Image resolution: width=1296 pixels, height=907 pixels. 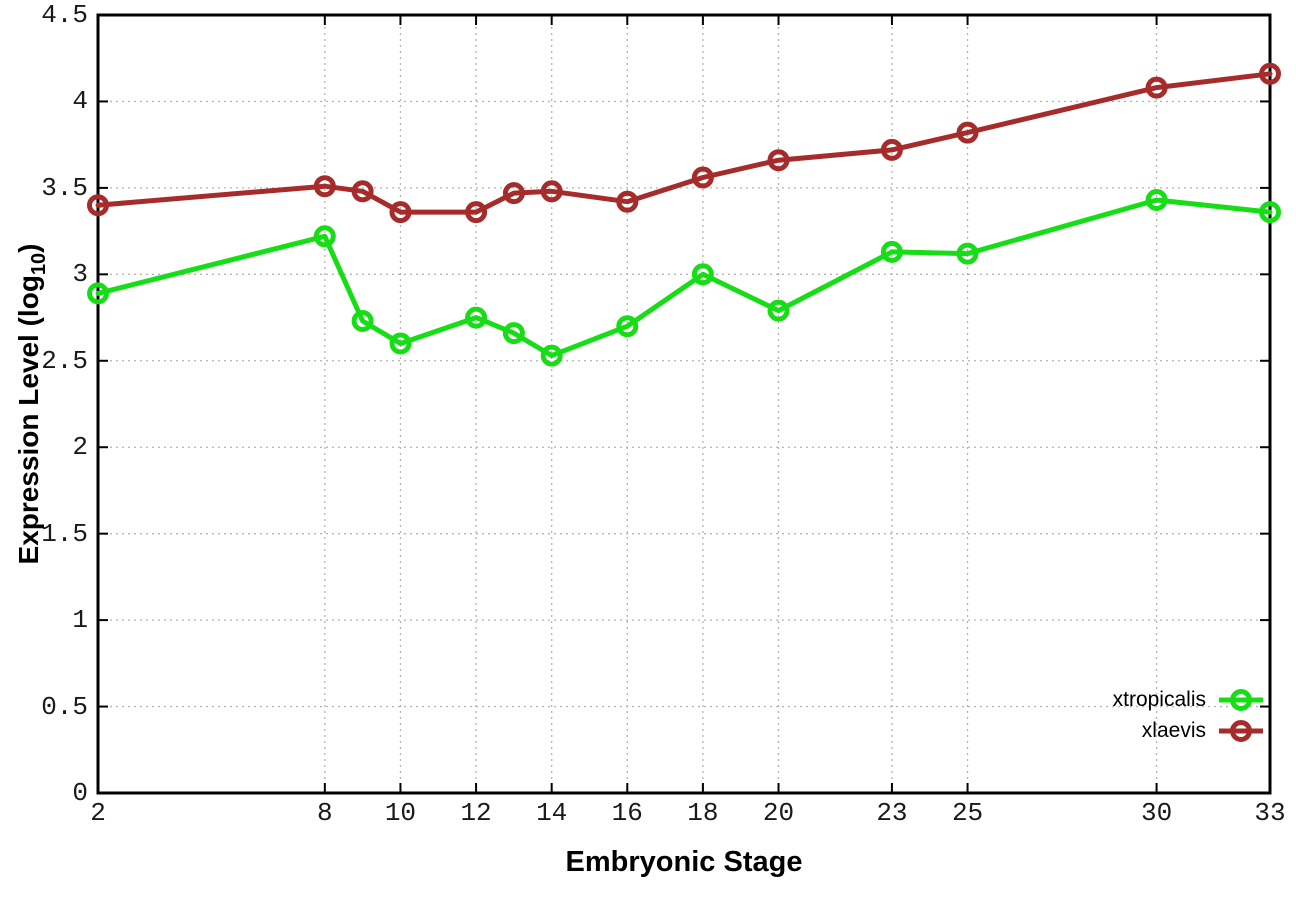 I want to click on legend-label-xlaevis: xlaevis, so click(x=1173, y=730).